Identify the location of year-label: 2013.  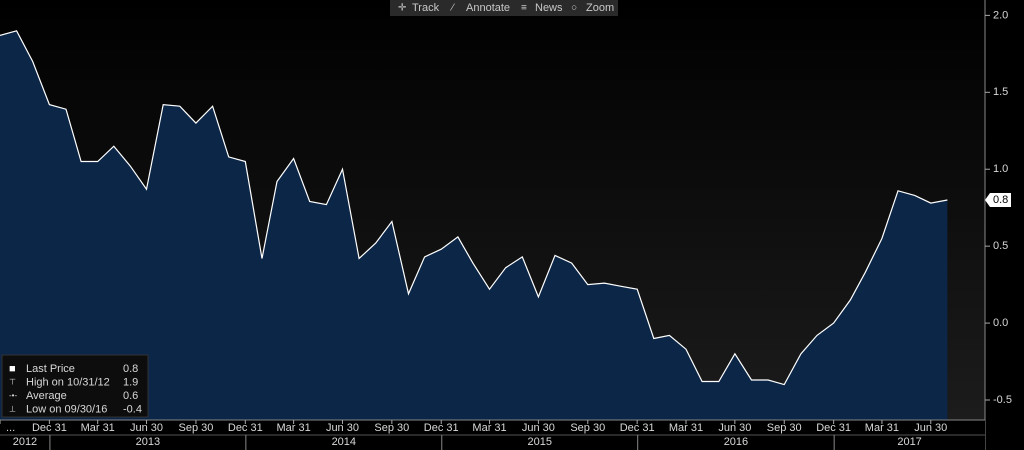
(148, 442).